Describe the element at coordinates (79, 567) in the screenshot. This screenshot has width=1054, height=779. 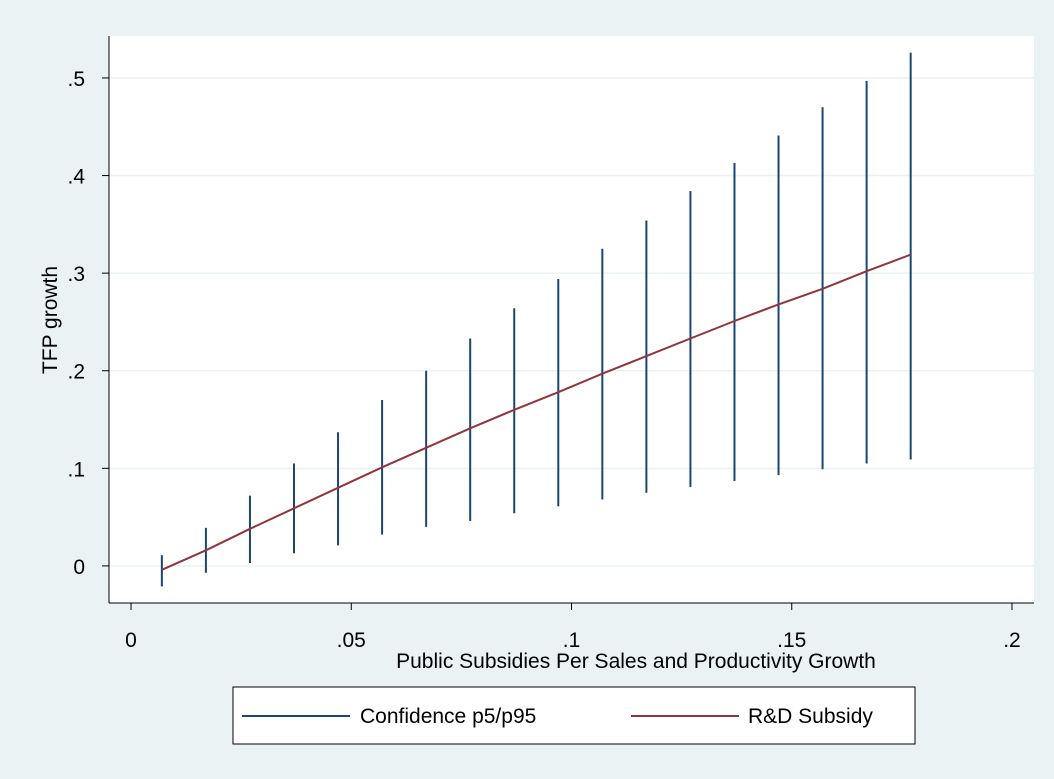
I see `y-tick-label: 0` at that location.